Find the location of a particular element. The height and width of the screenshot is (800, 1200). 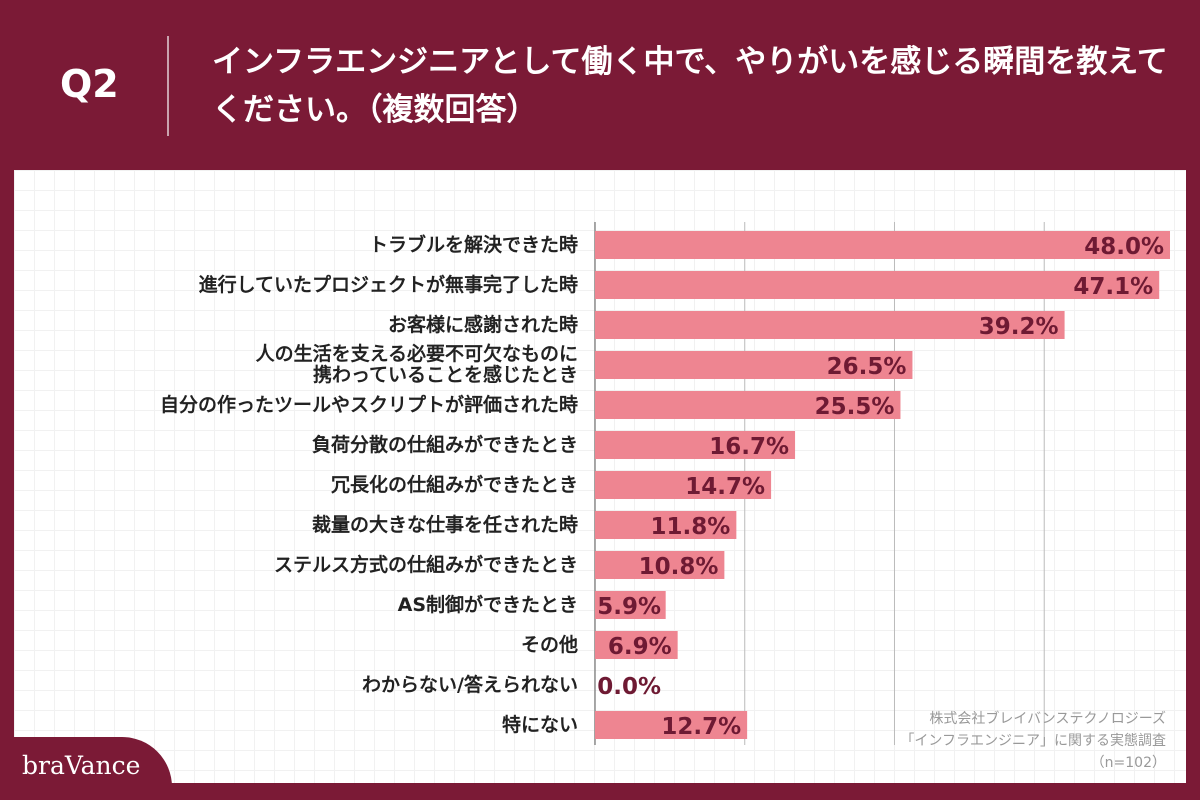

data-label: 12.7% is located at coordinates (701, 727).